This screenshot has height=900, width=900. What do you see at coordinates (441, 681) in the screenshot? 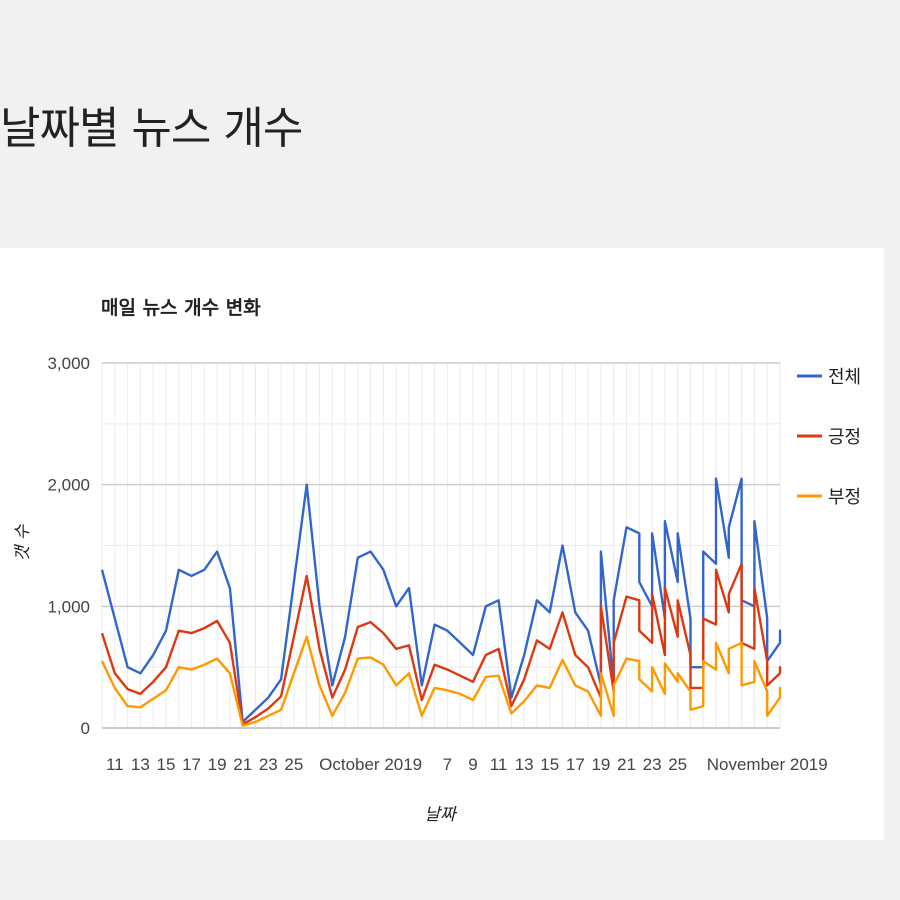
I see `series-line-부정` at bounding box center [441, 681].